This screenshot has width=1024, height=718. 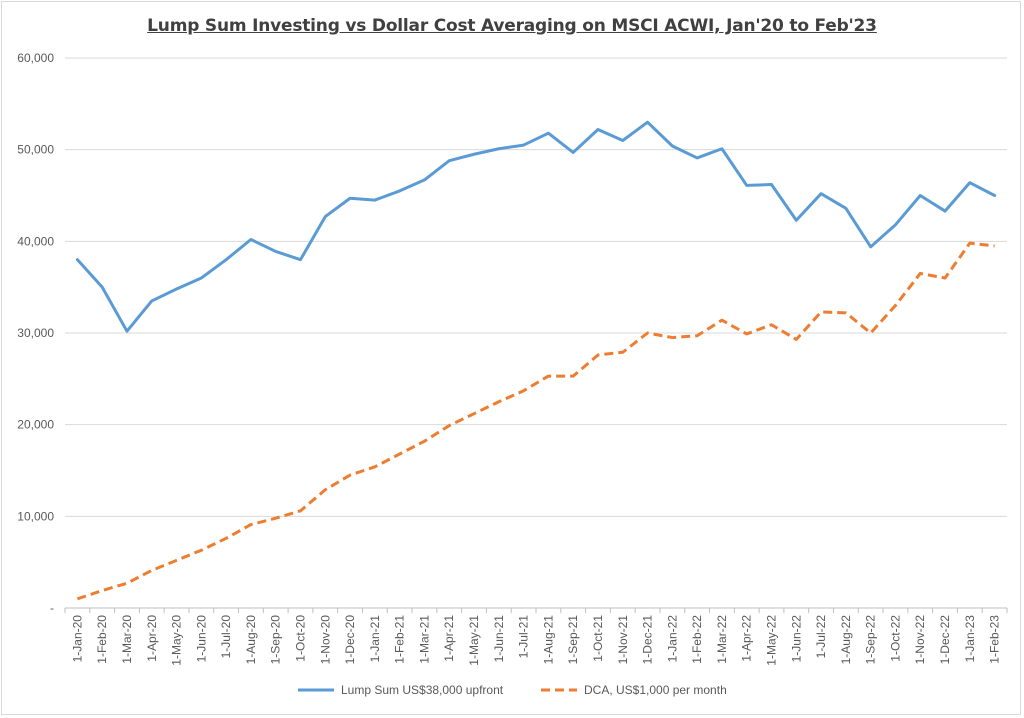 What do you see at coordinates (648, 640) in the screenshot?
I see `x-tick-label: 1-Dec-21` at bounding box center [648, 640].